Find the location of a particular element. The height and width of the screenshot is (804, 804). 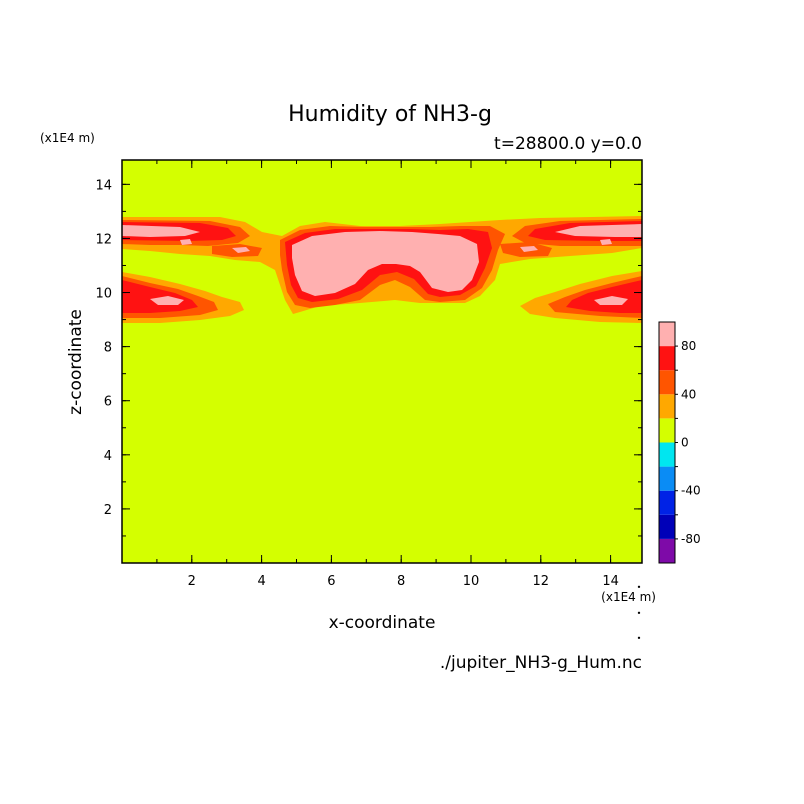

x-tick-label: 8 is located at coordinates (401, 581).